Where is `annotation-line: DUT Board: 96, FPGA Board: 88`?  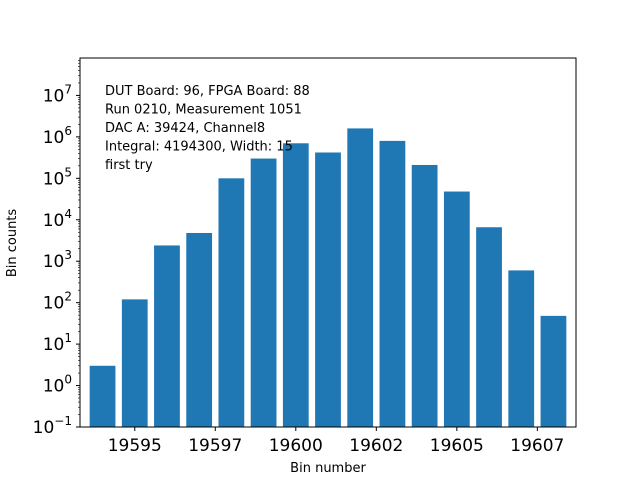 annotation-line: DUT Board: 96, FPGA Board: 88 is located at coordinates (207, 91).